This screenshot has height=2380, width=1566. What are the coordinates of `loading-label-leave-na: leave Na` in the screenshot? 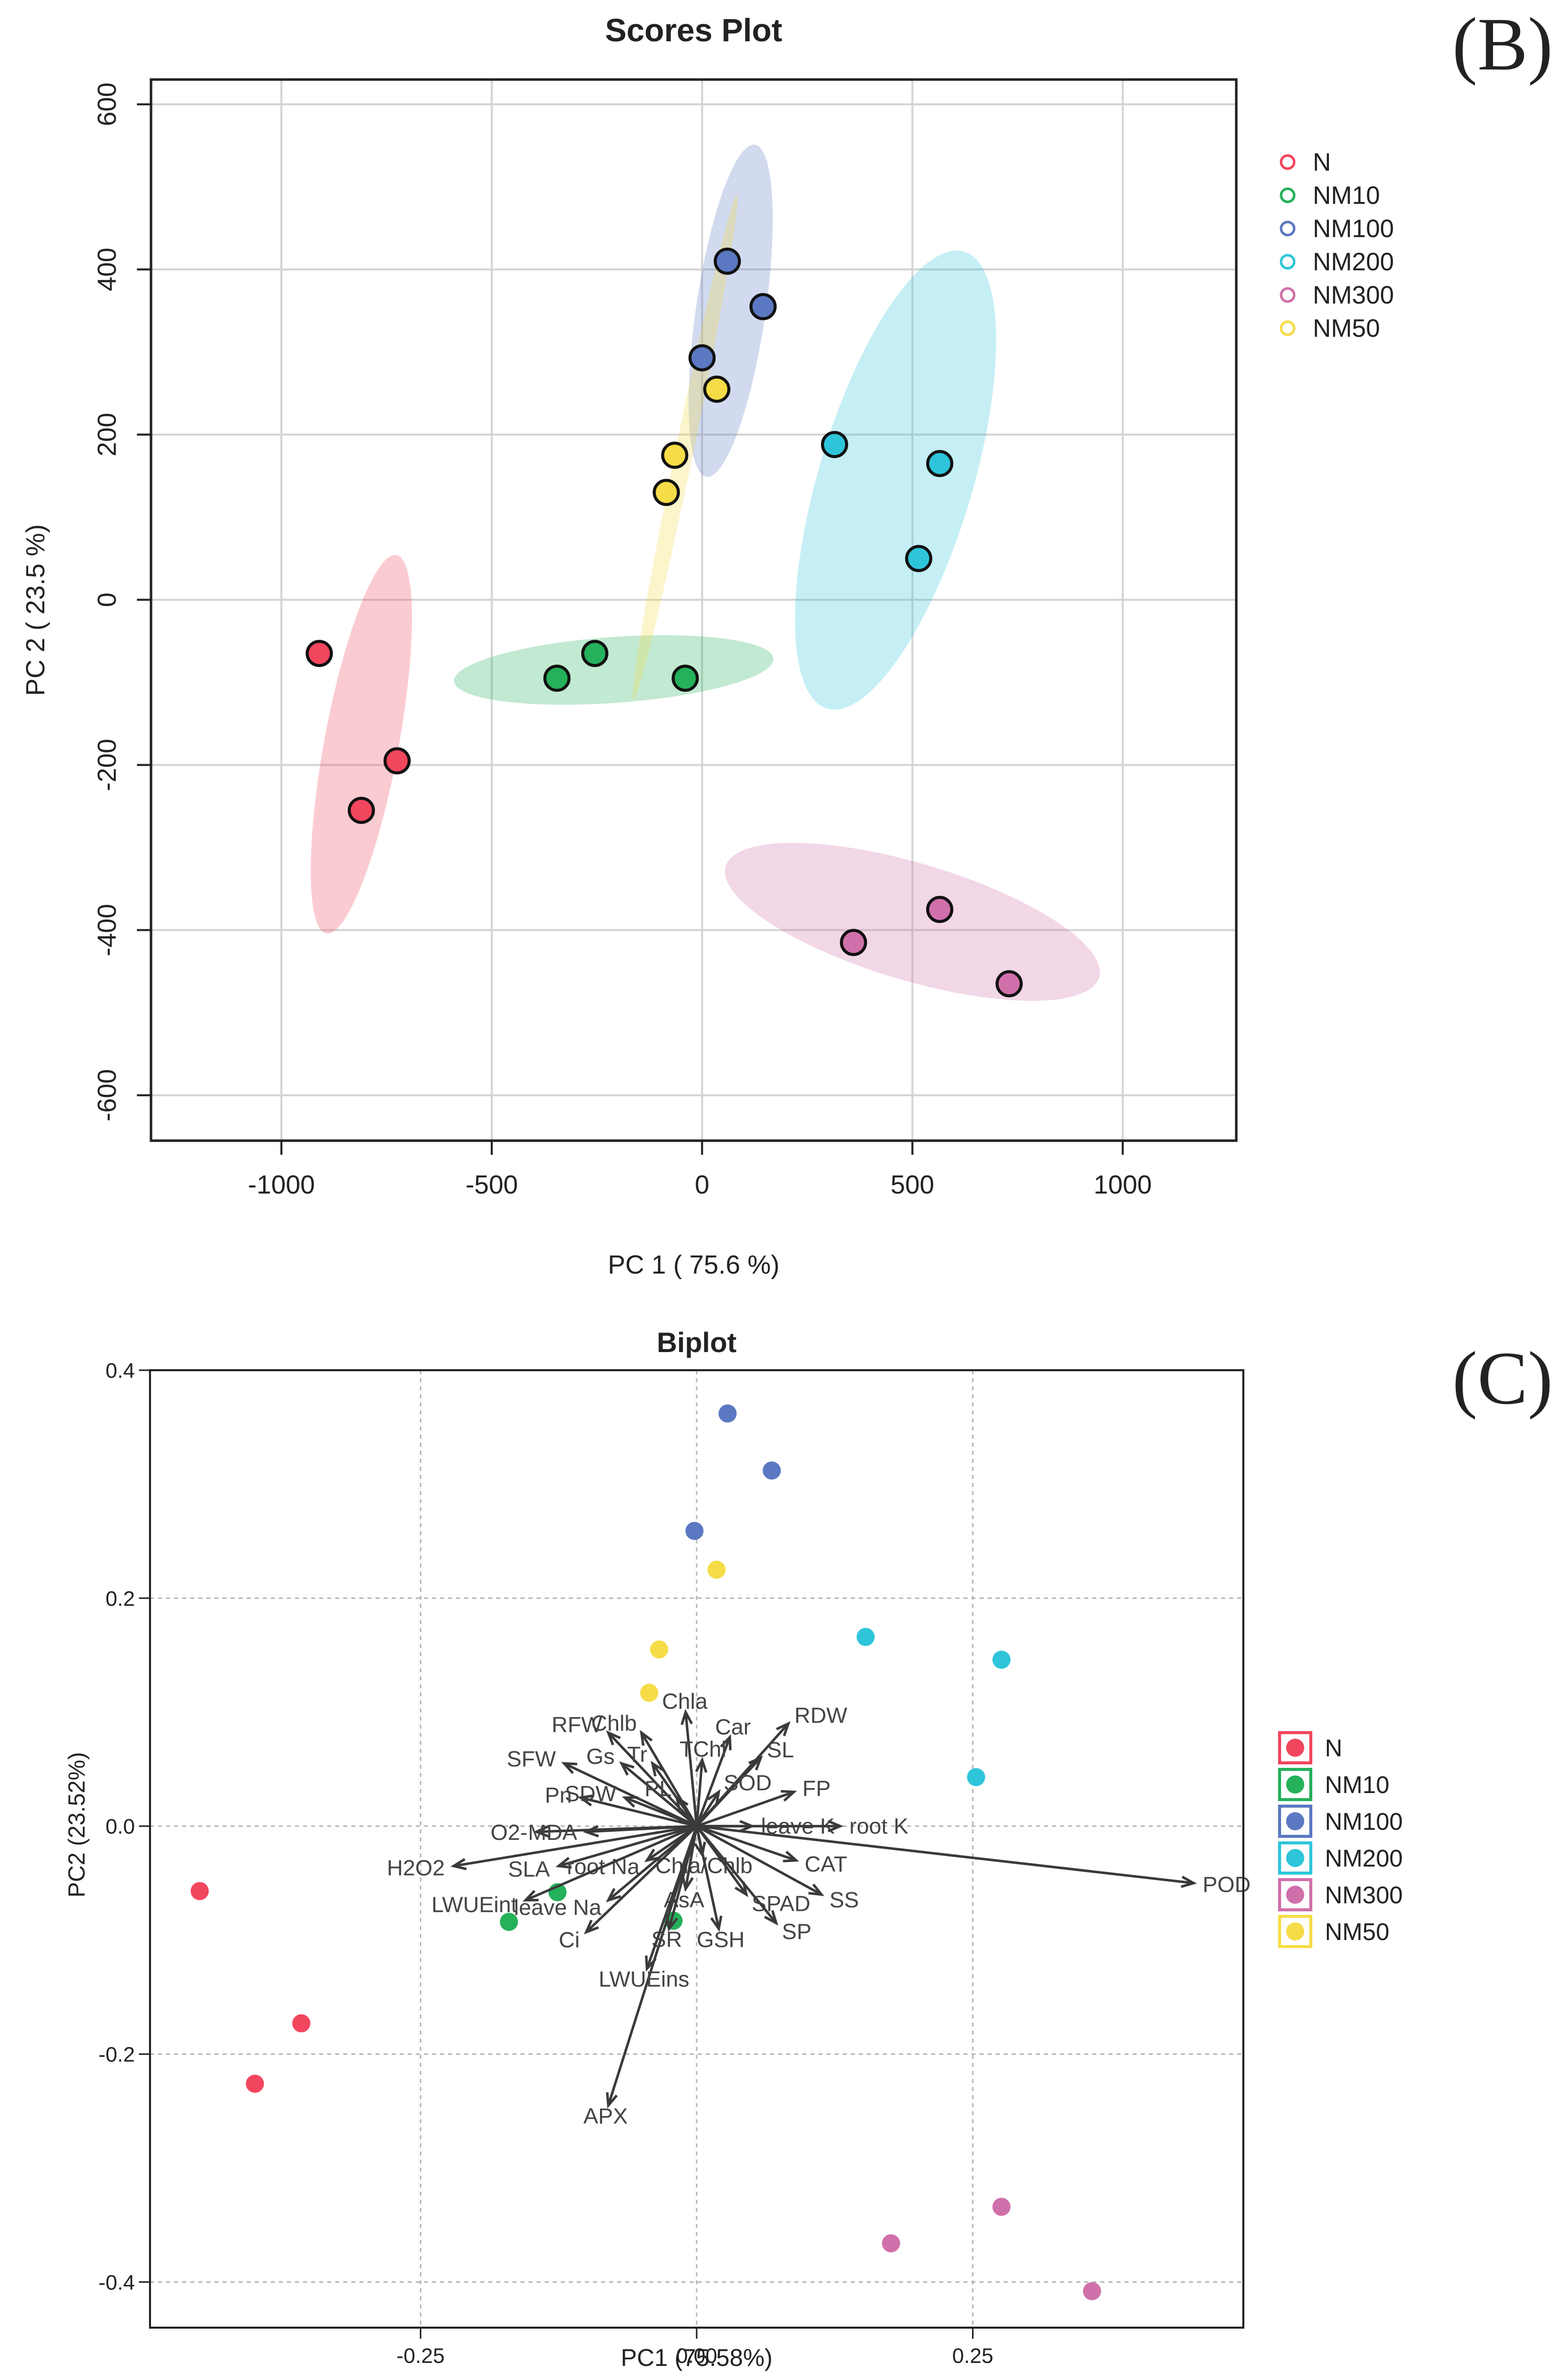 It's located at (558, 1908).